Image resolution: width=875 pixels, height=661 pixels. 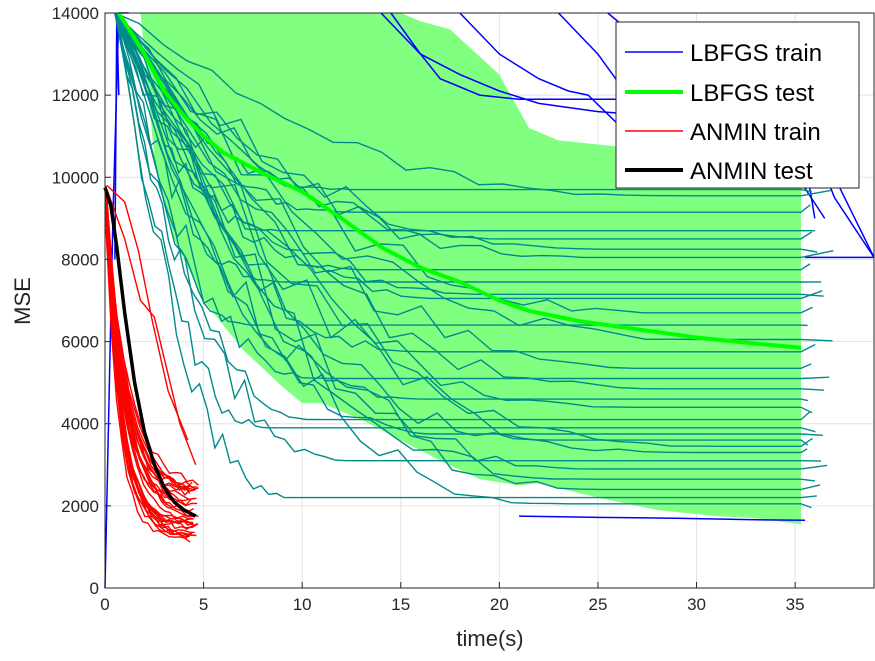 What do you see at coordinates (75, 177) in the screenshot?
I see `y-tick-label: 10000` at bounding box center [75, 177].